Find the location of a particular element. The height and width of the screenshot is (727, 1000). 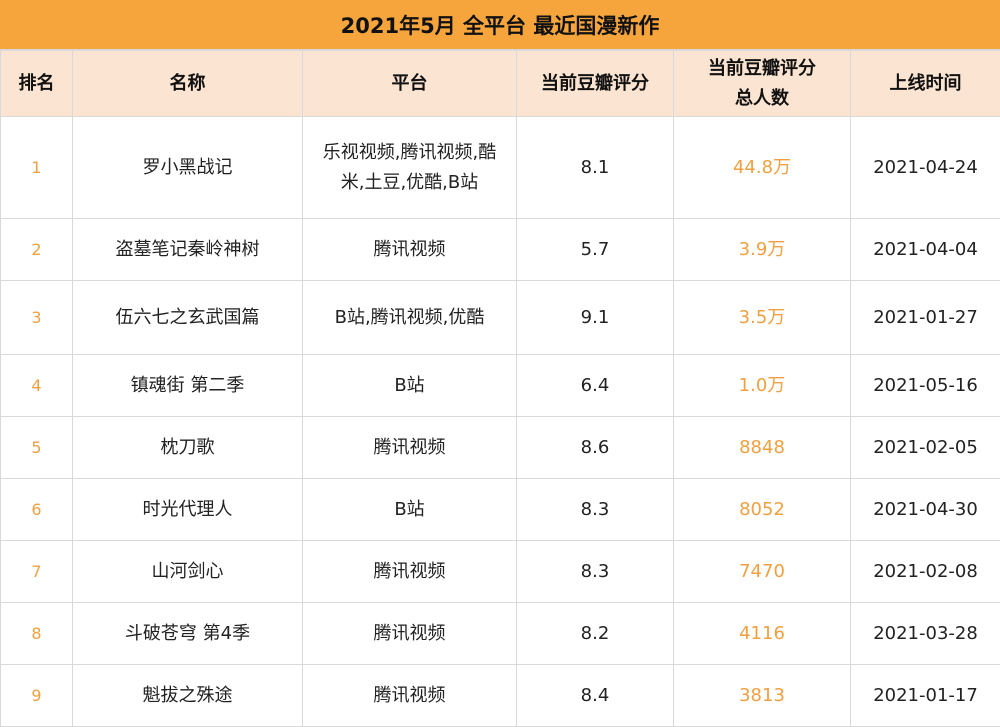

score-cell: 8.6 is located at coordinates (595, 448).